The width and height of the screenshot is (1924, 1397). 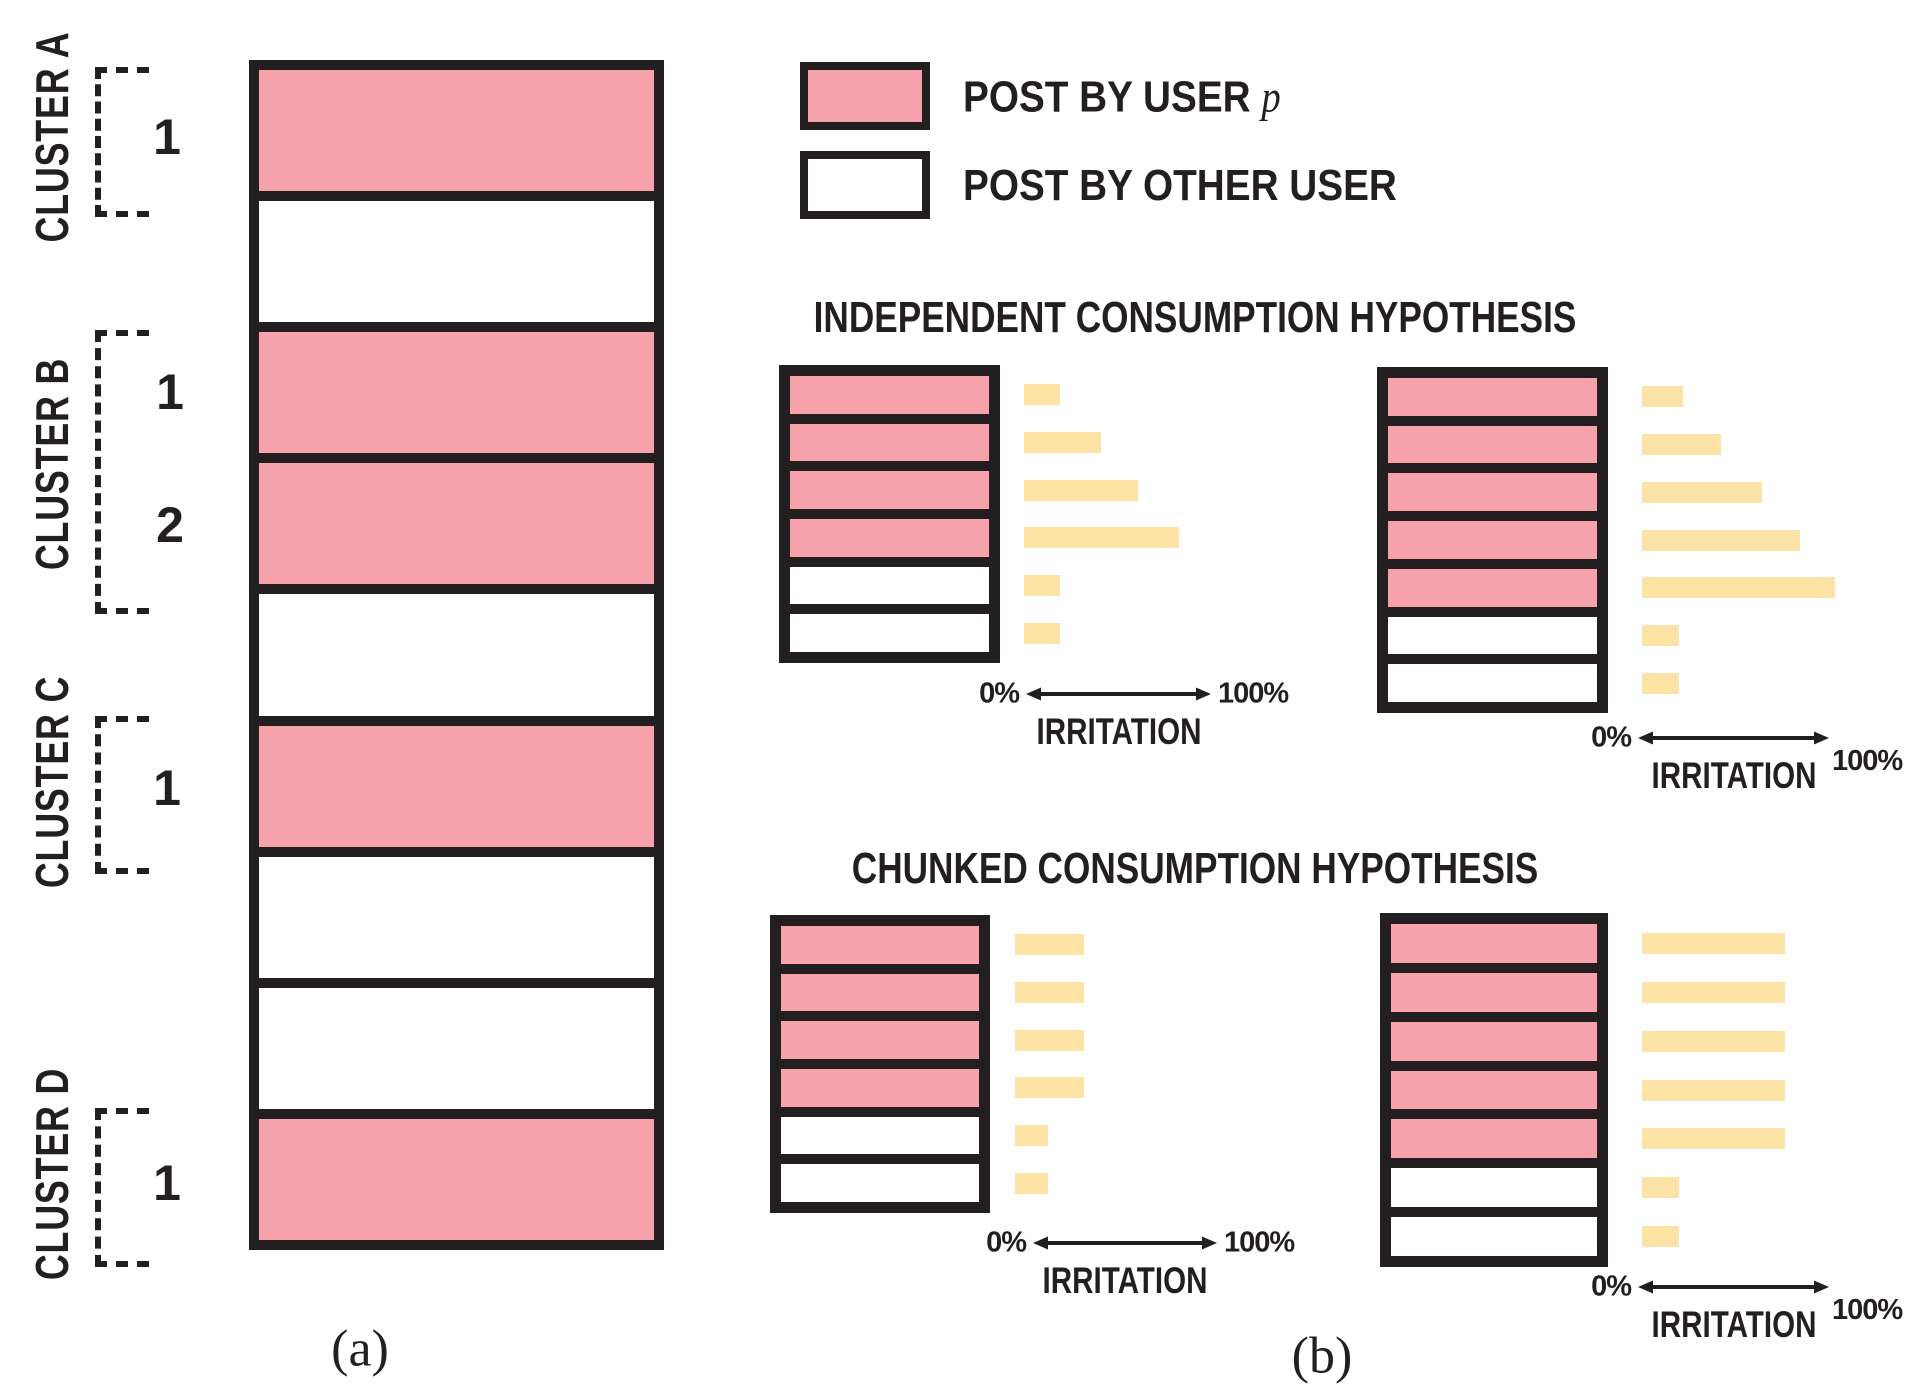 What do you see at coordinates (1733, 775) in the screenshot?
I see `independent-right-axis-title: IRRITATION` at bounding box center [1733, 775].